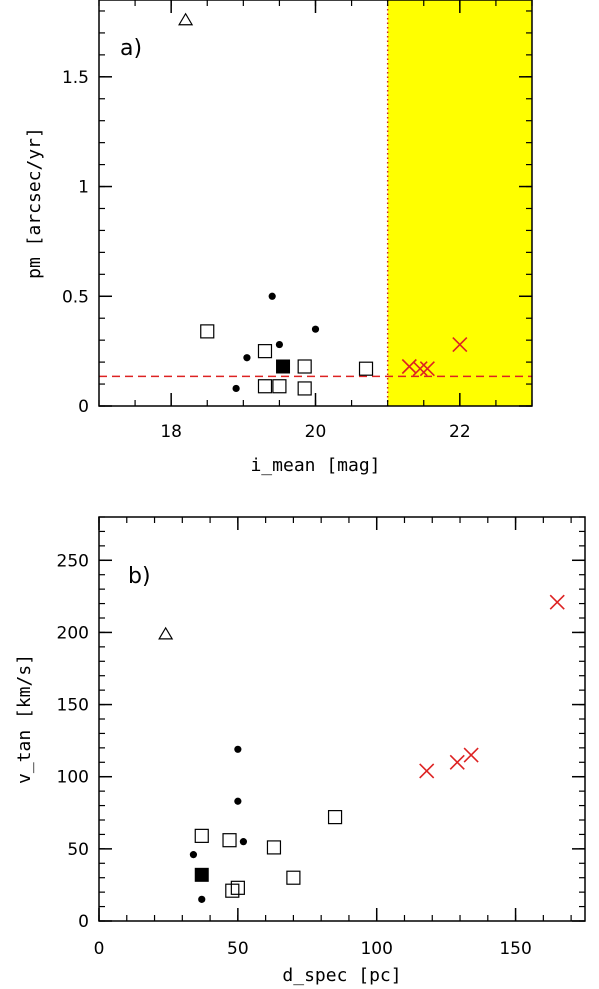 The image size is (599, 989). I want to click on x-tick-label: 100, so click(376, 949).